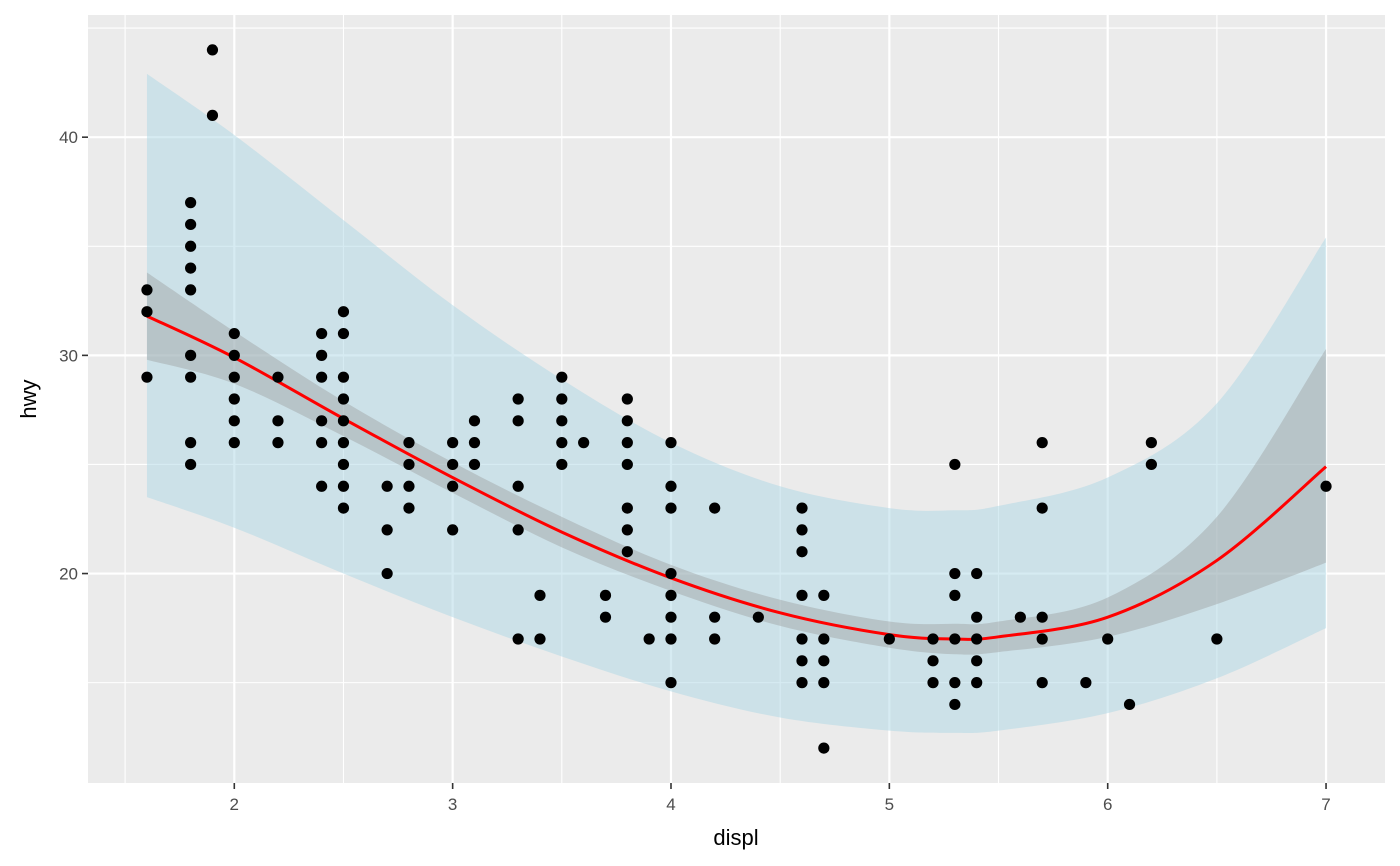 The height and width of the screenshot is (866, 1400). Describe the element at coordinates (68, 137) in the screenshot. I see `y-tick-label: 40` at that location.